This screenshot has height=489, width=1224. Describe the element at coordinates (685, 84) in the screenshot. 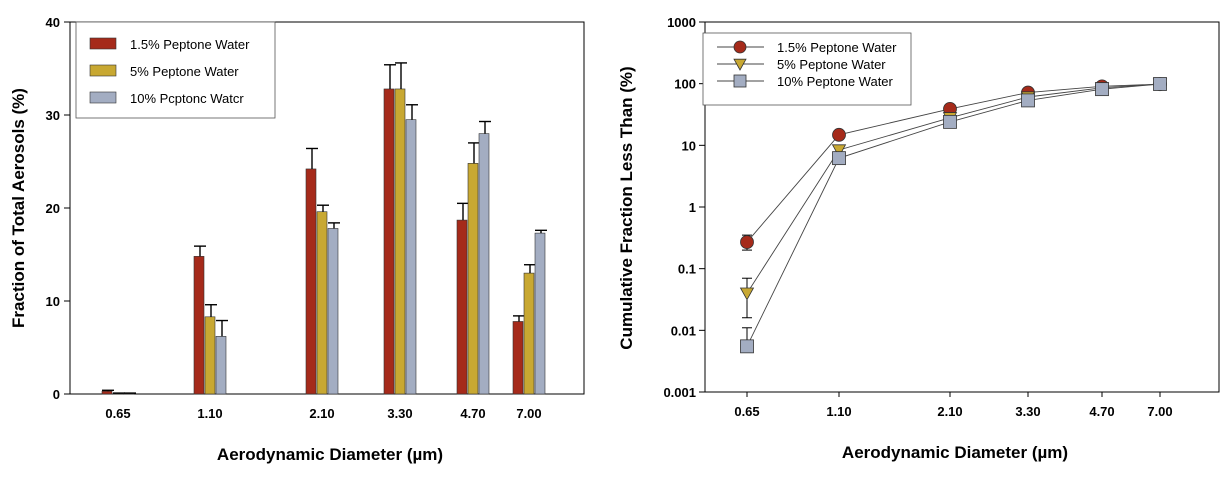

I see `y-tick-label: 100` at that location.